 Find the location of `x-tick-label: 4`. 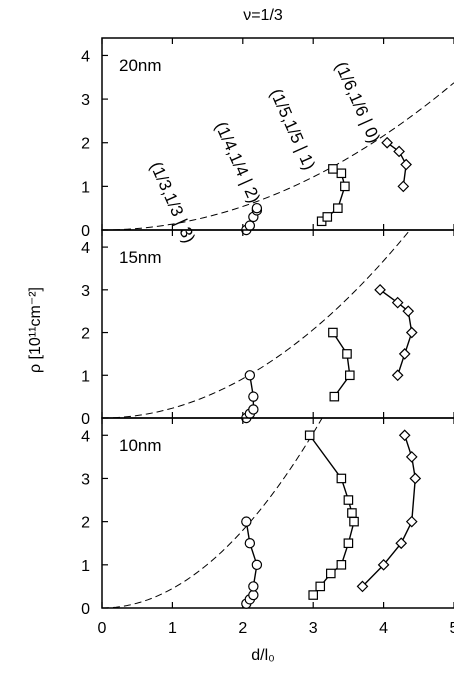

x-tick-label: 4 is located at coordinates (383, 628).